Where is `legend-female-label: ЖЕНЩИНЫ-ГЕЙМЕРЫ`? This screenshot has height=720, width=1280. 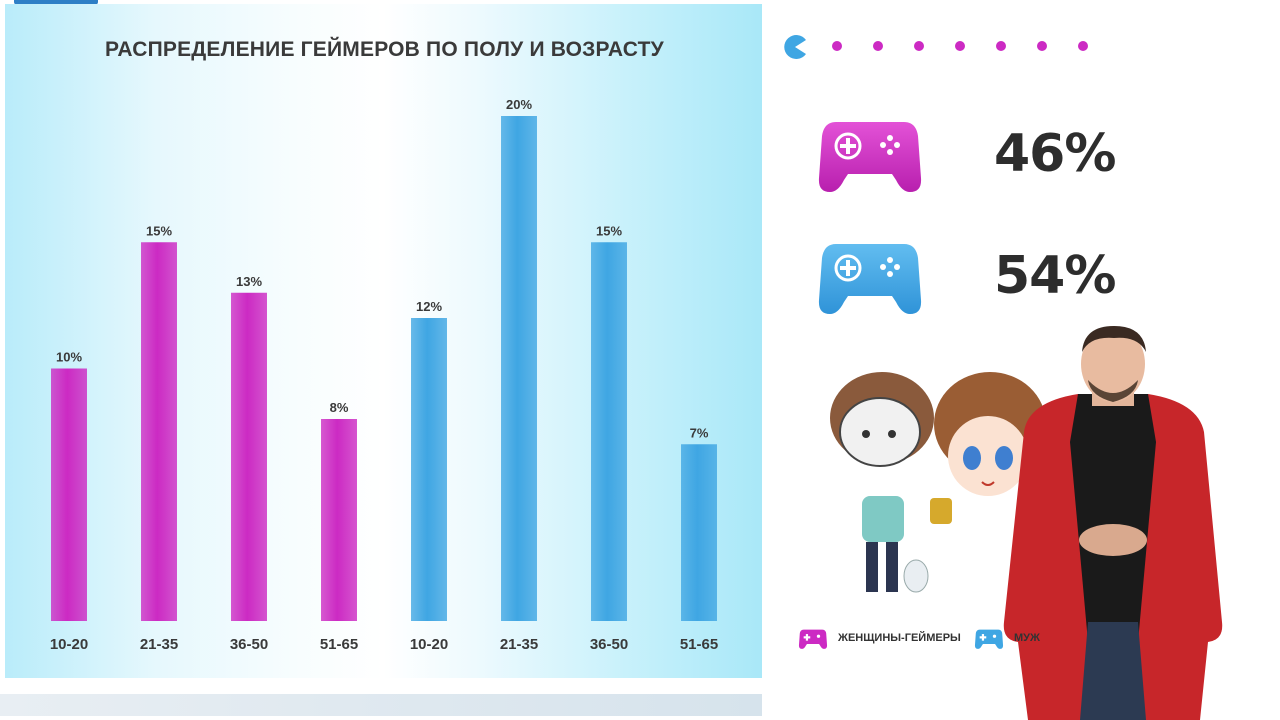 legend-female-label: ЖЕНЩИНЫ-ГЕЙМЕРЫ is located at coordinates (899, 638).